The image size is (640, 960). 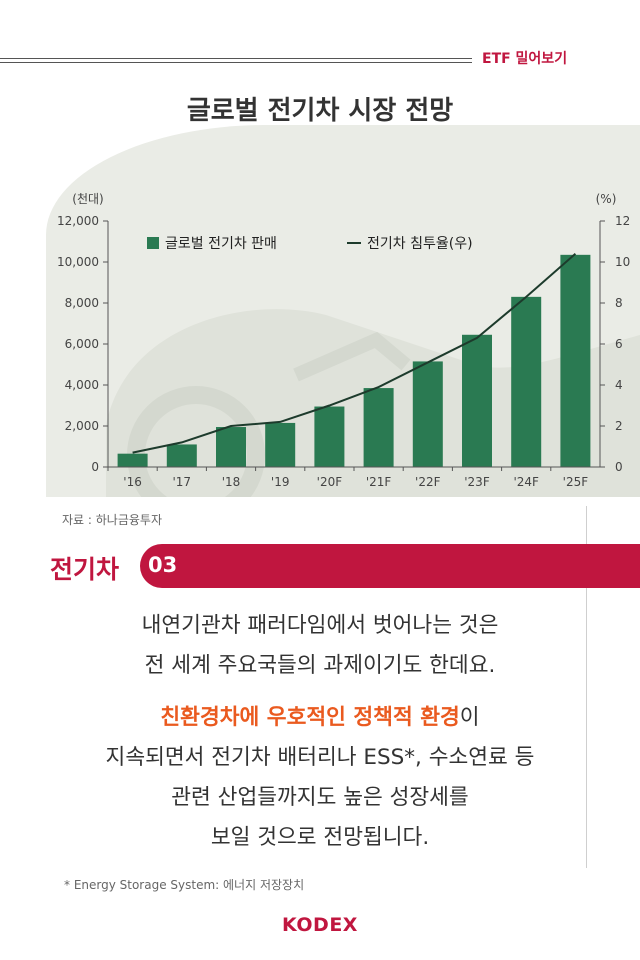 What do you see at coordinates (82, 303) in the screenshot?
I see `left-tick-label: 8,000` at bounding box center [82, 303].